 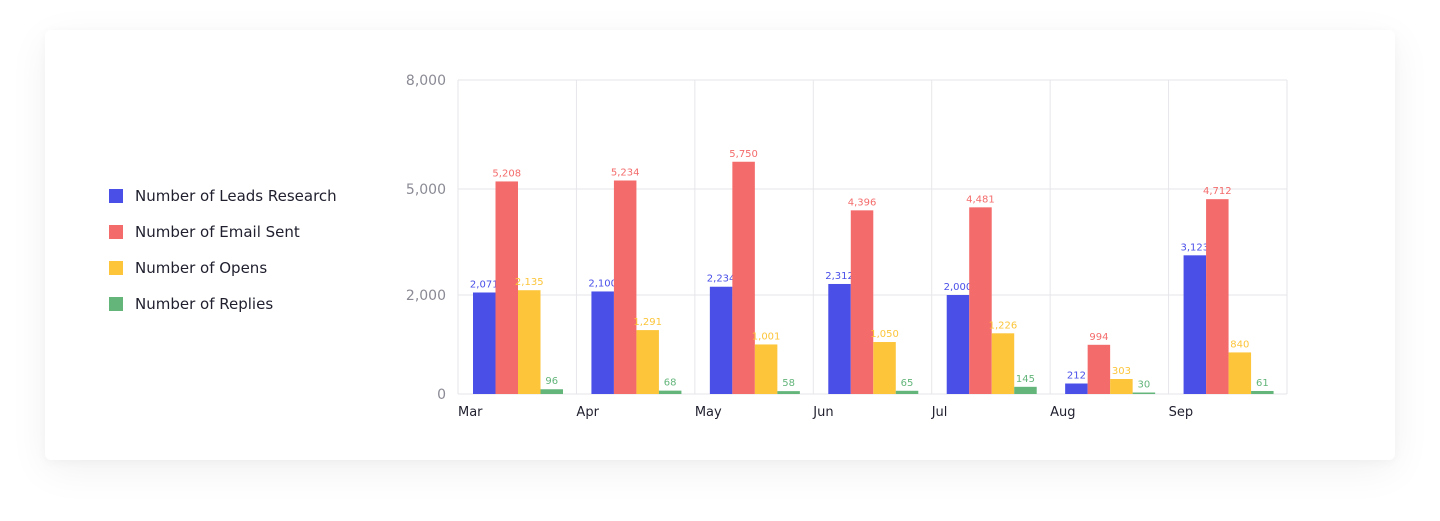 I want to click on data-label: 5,234, so click(x=625, y=172).